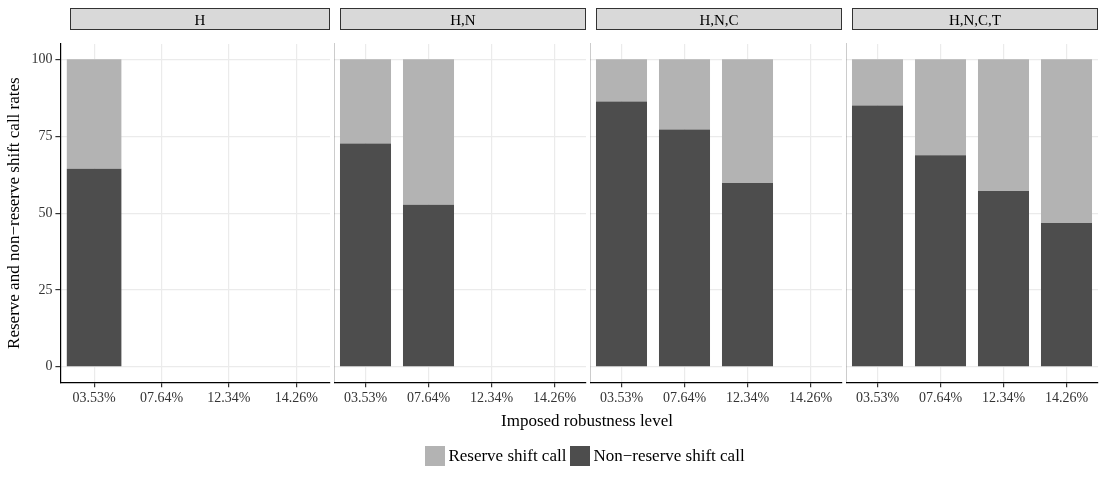 Image resolution: width=1104 pixels, height=484 pixels. I want to click on legend-label: Reserve shift call, so click(507, 456).